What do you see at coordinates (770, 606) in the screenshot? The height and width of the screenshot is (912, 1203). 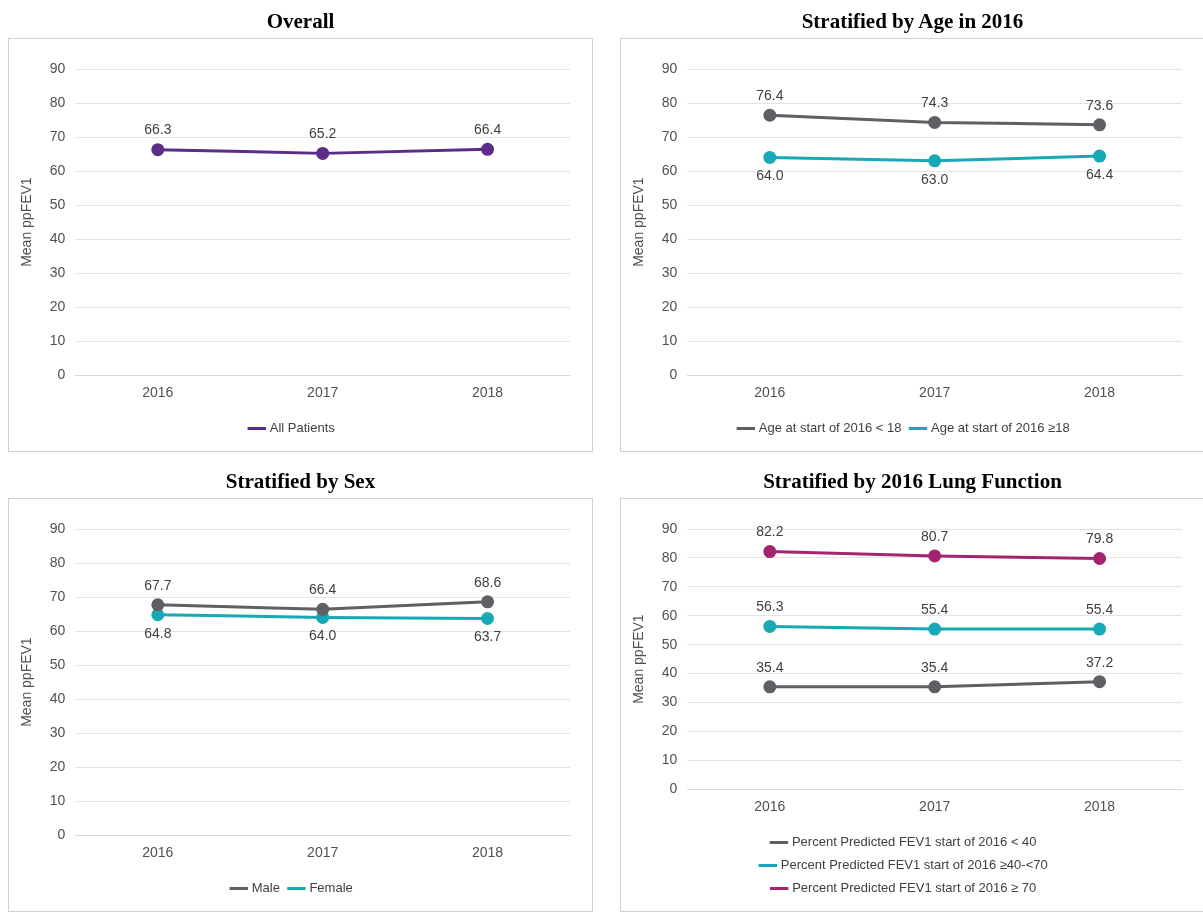 I see `data-label: 56.3` at bounding box center [770, 606].